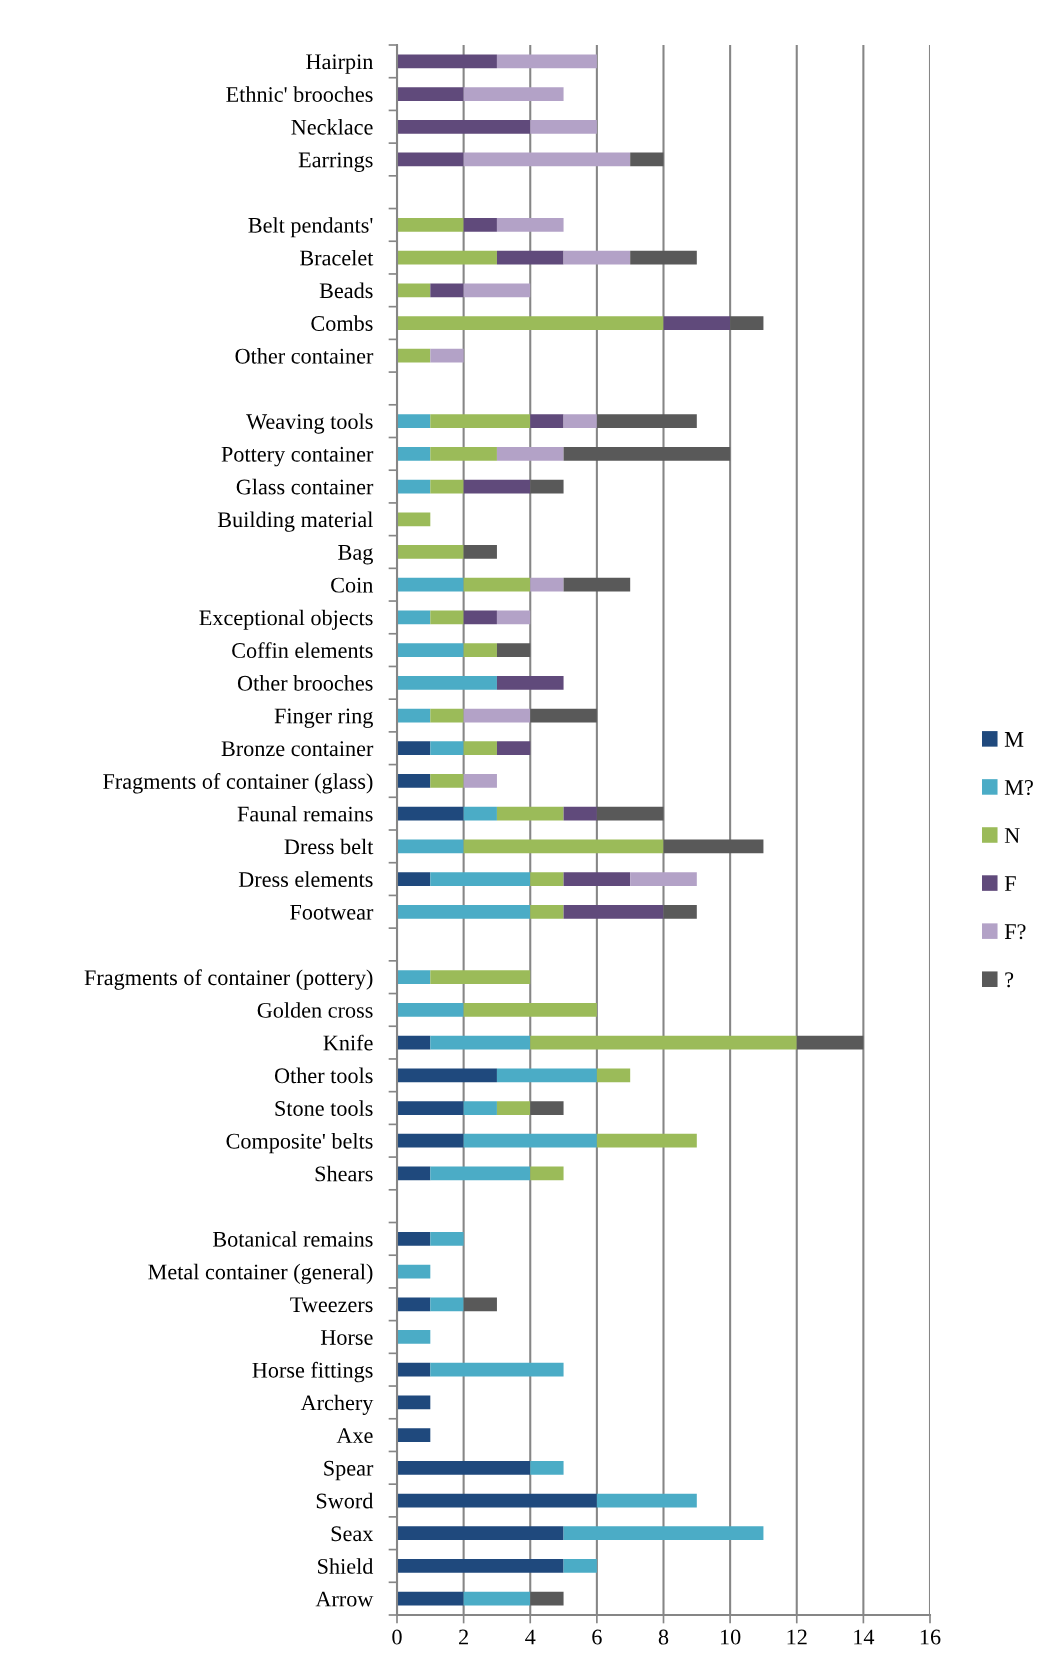 This screenshot has width=1058, height=1678. Describe the element at coordinates (305, 879) in the screenshot. I see `y-tick-label: Dress elements` at that location.